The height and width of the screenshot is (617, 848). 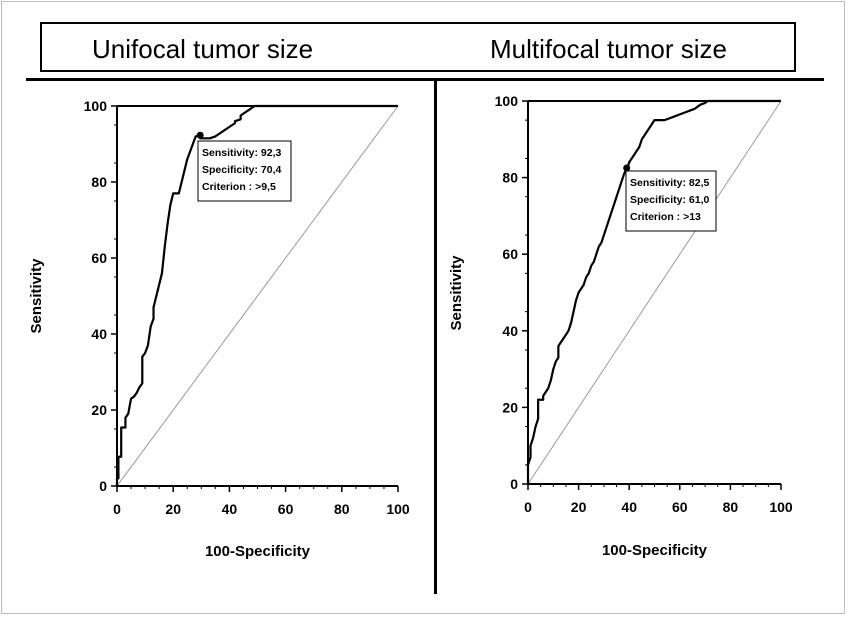 What do you see at coordinates (242, 153) in the screenshot?
I see `annotation-line: Sensitivity: 92,3` at bounding box center [242, 153].